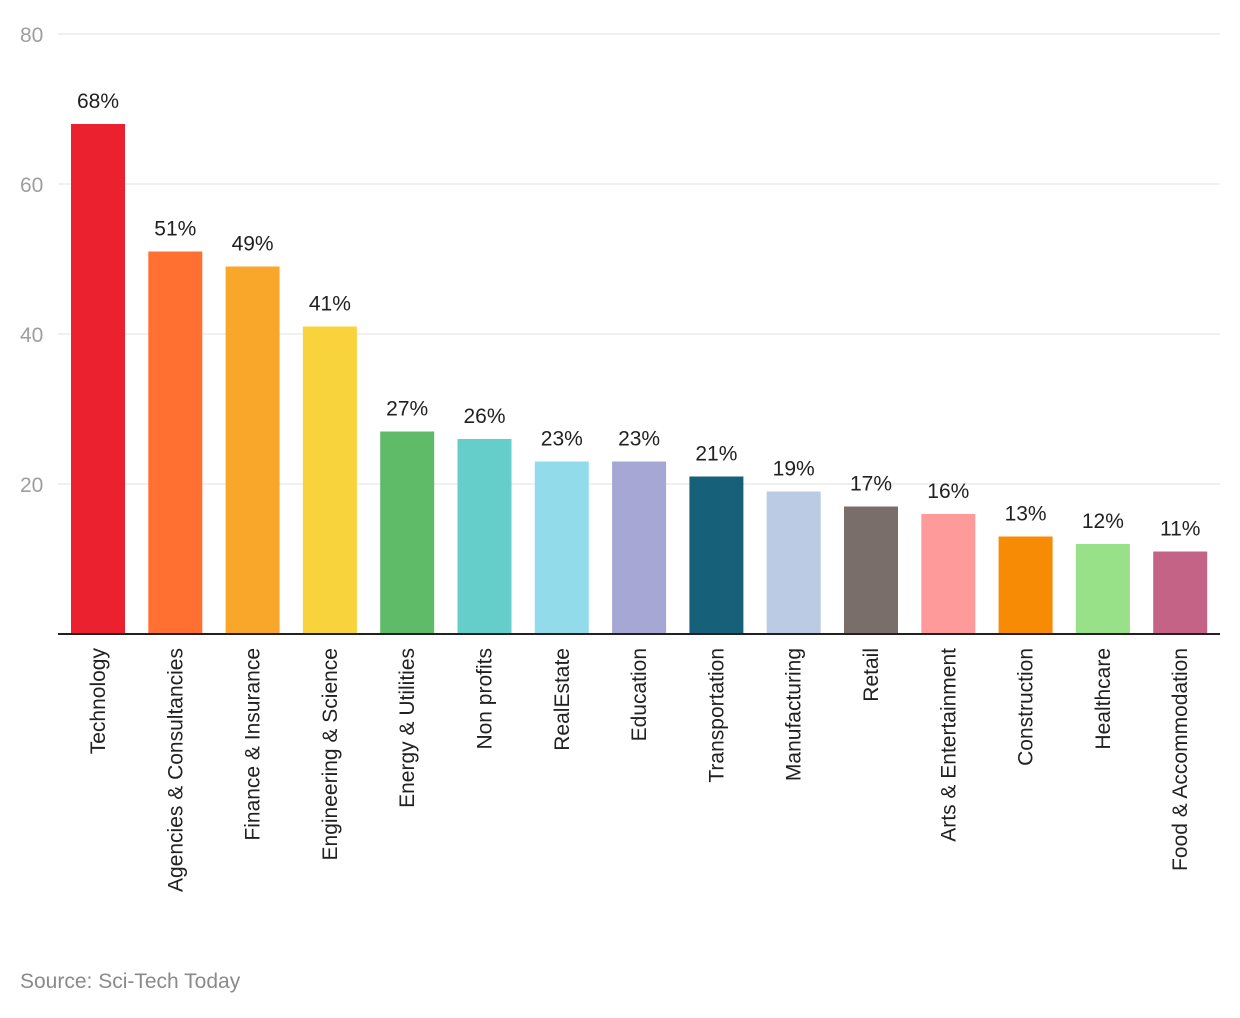 The image size is (1240, 1018). I want to click on x-tick-label: Engineering & Science, so click(330, 754).